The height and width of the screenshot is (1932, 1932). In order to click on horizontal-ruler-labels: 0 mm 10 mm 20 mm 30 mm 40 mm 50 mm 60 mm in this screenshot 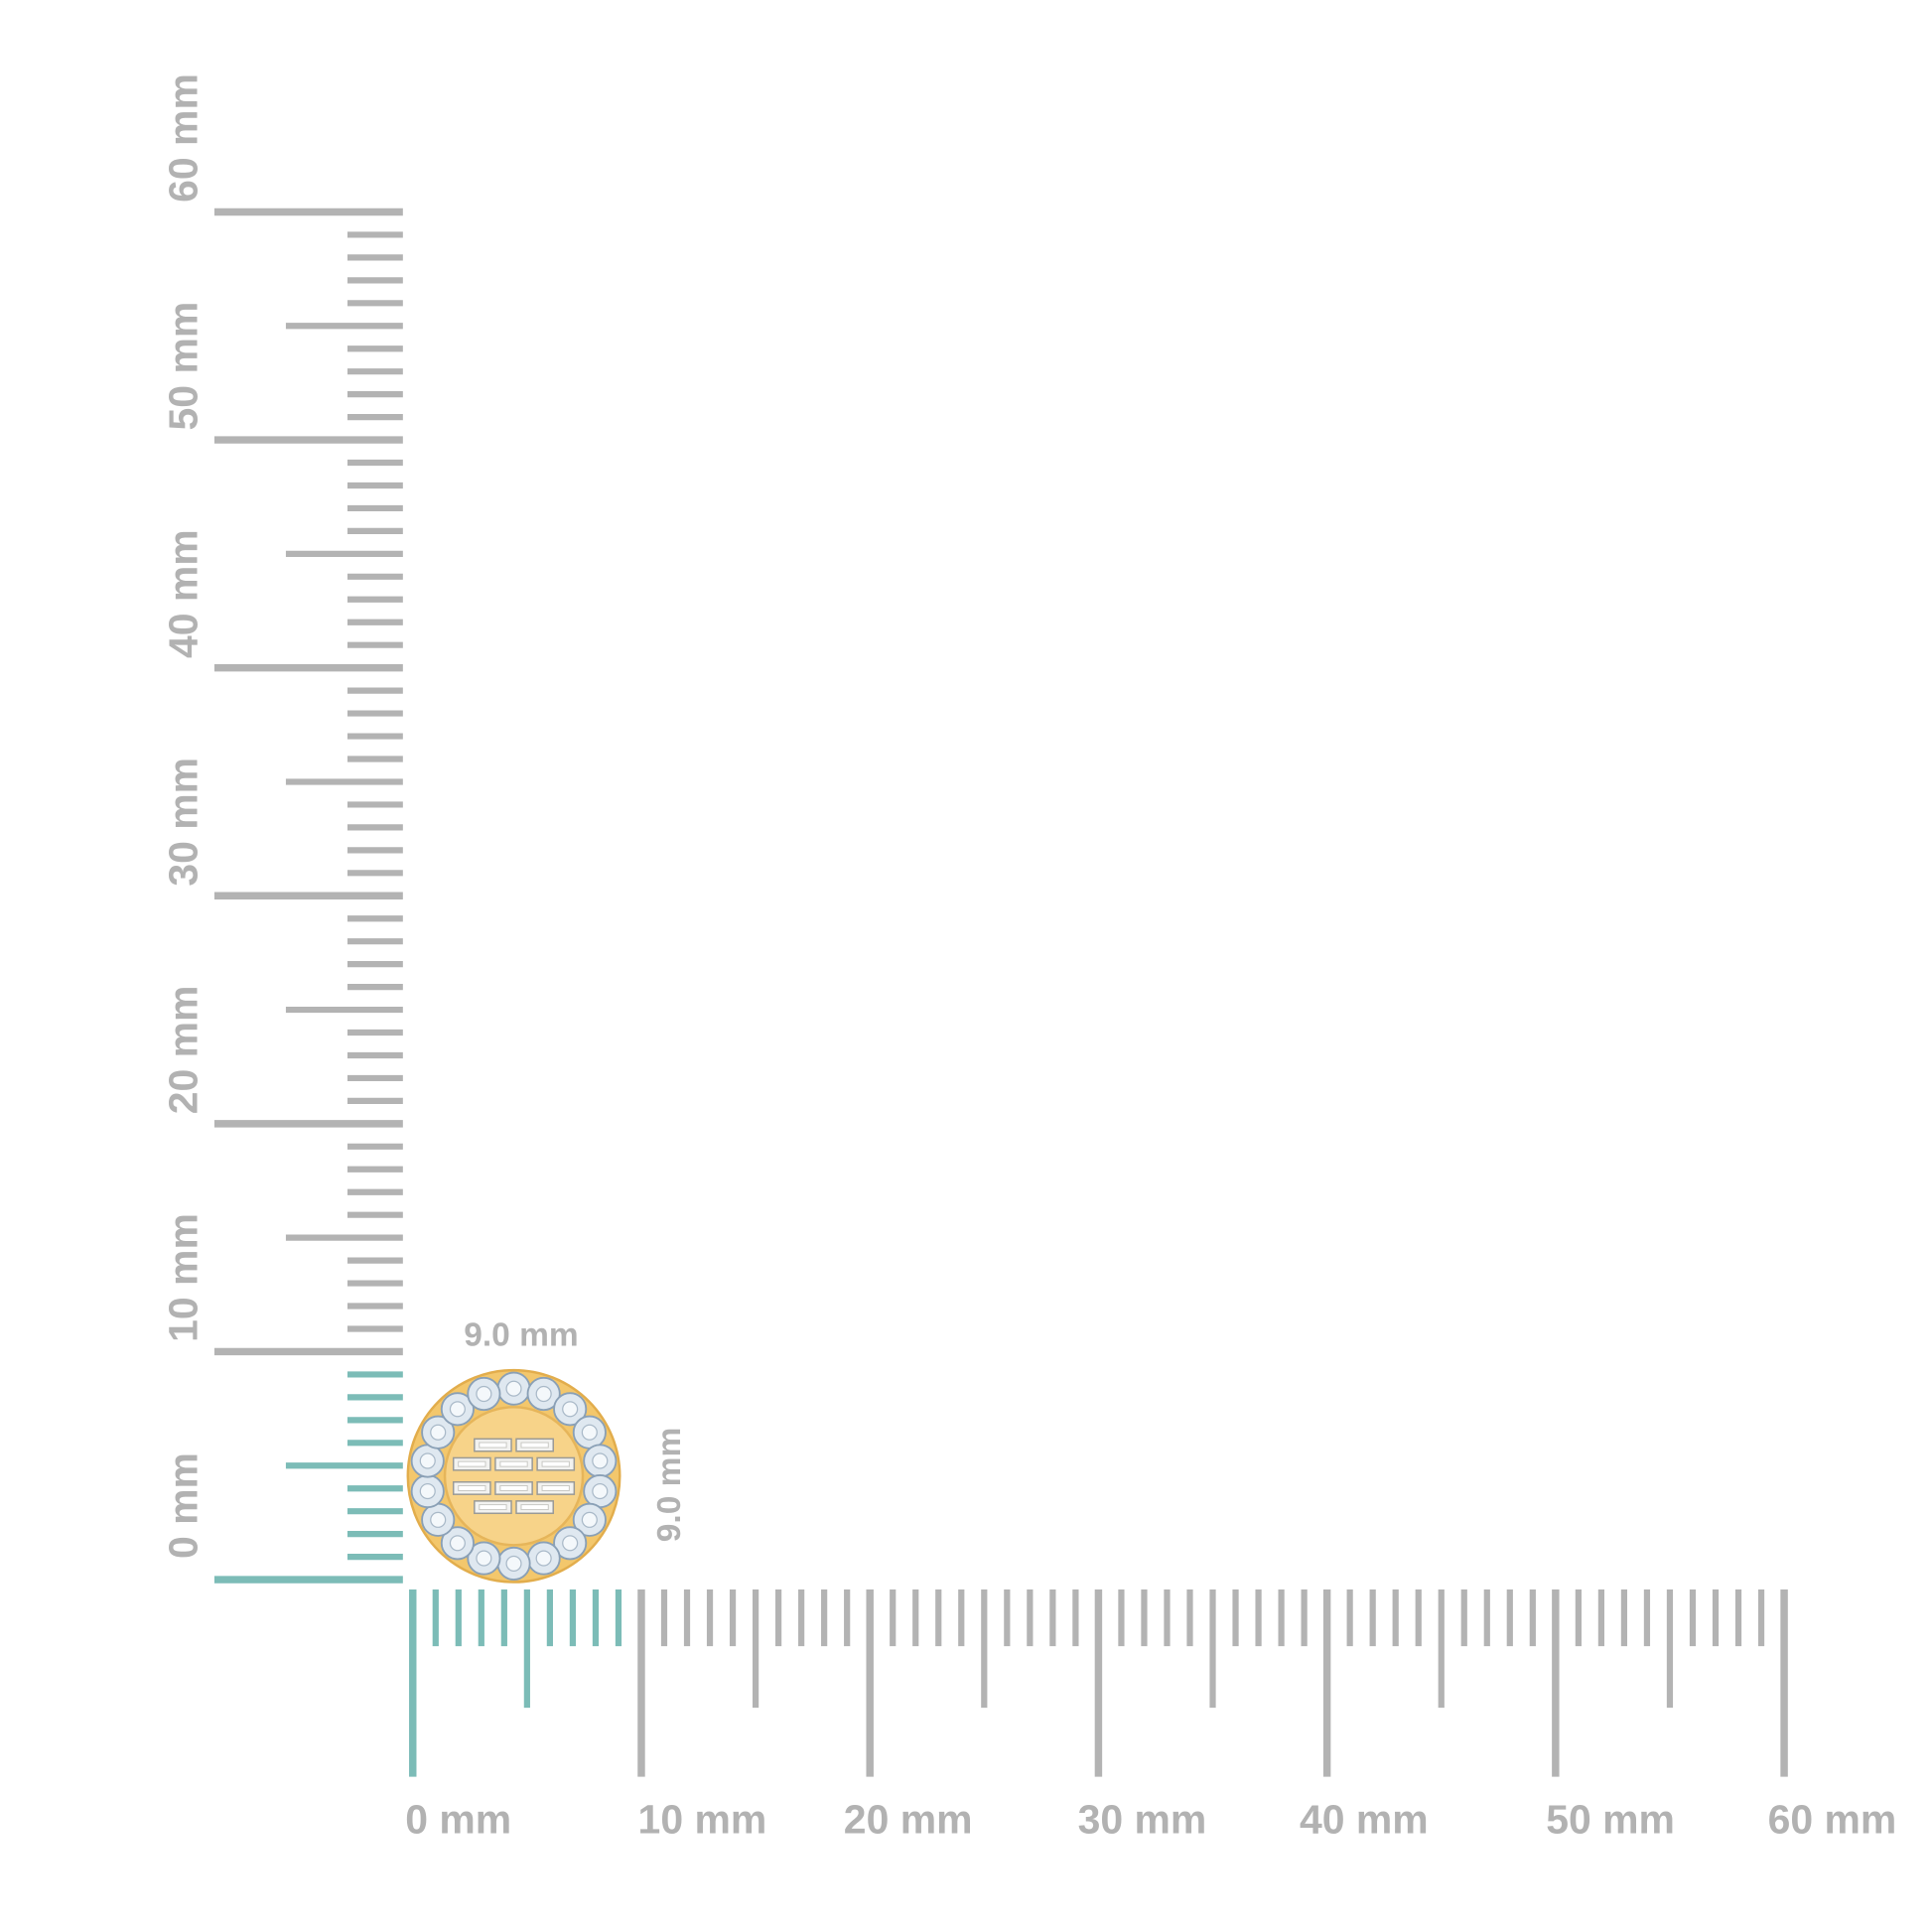, I will do `click(1151, 1820)`.